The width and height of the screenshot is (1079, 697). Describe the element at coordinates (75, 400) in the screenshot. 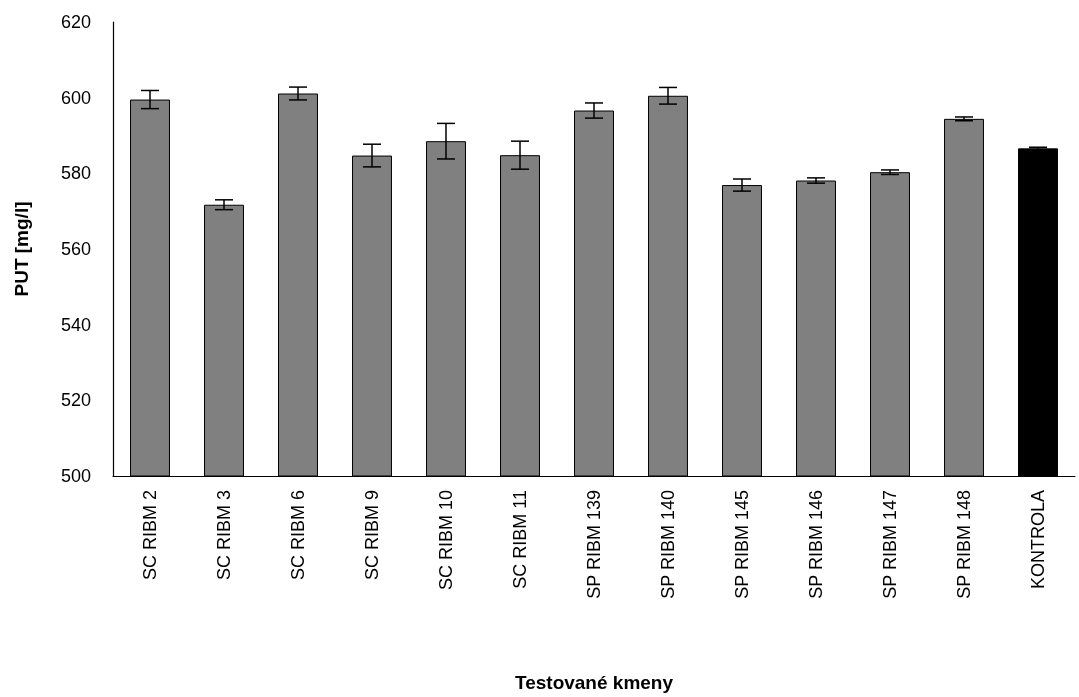

I see `y-tick-label: 520` at that location.